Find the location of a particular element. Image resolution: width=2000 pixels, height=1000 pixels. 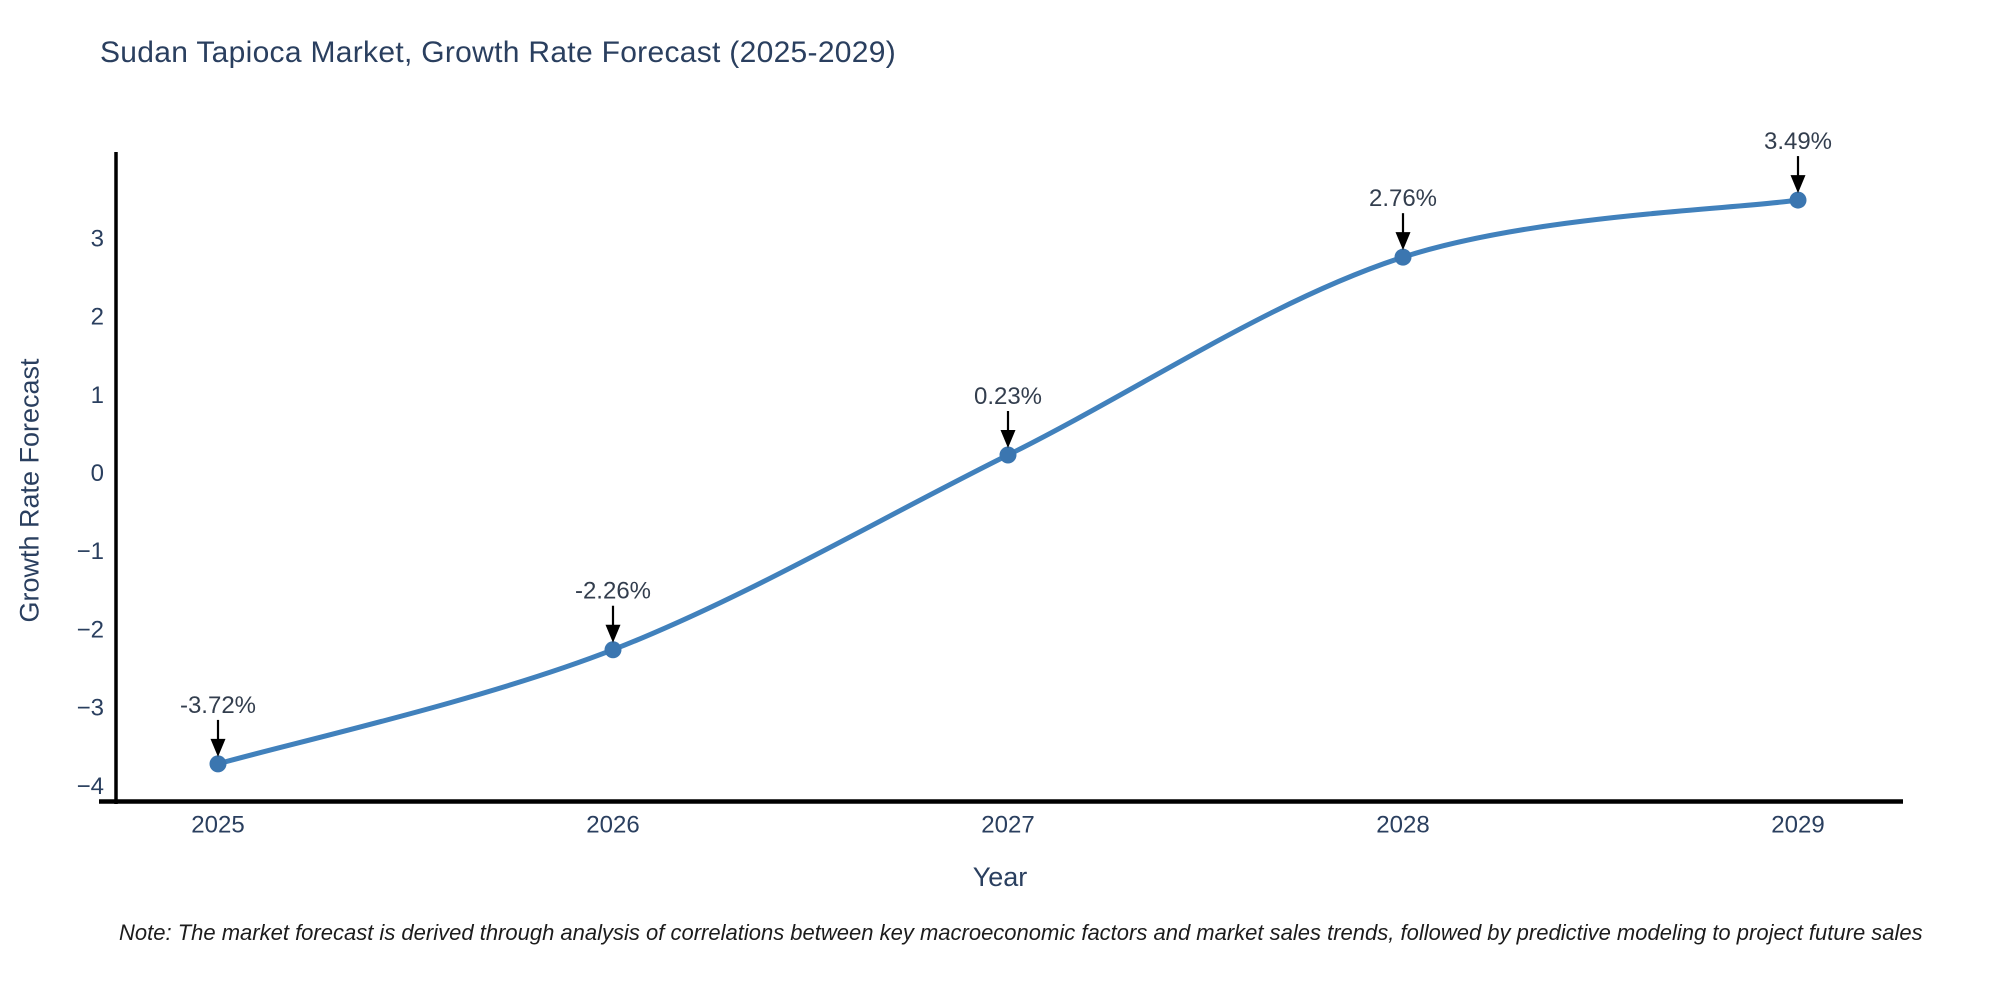

y-tick-label: 0 is located at coordinates (97, 473).